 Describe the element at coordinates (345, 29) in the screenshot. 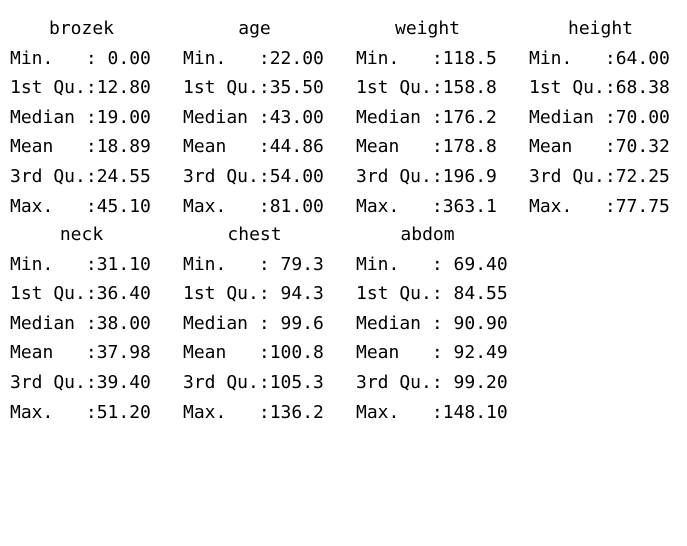

I see `header-row: brozek age weight height` at that location.